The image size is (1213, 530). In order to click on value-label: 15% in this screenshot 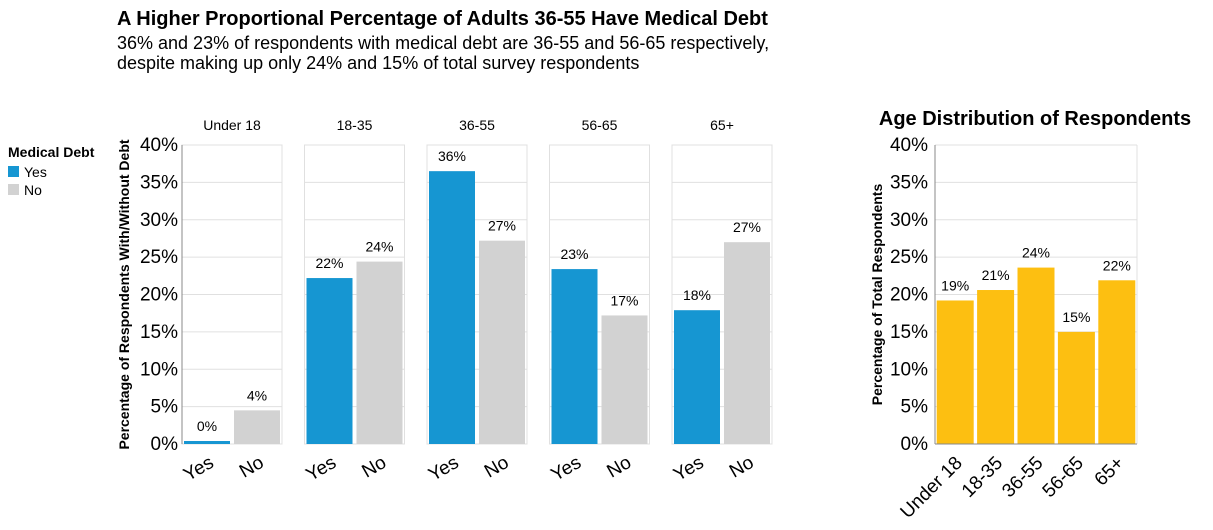, I will do `click(1076, 317)`.